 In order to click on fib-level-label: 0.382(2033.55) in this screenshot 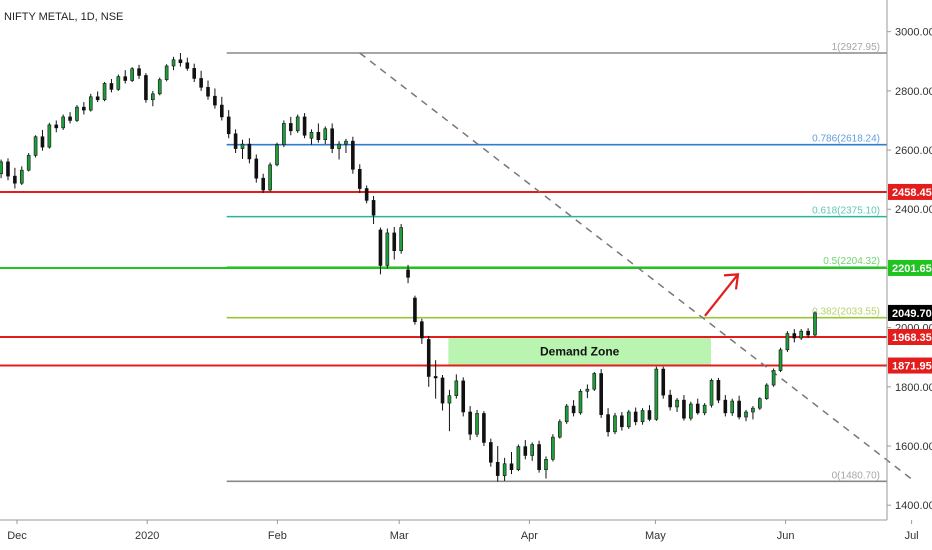, I will do `click(846, 312)`.